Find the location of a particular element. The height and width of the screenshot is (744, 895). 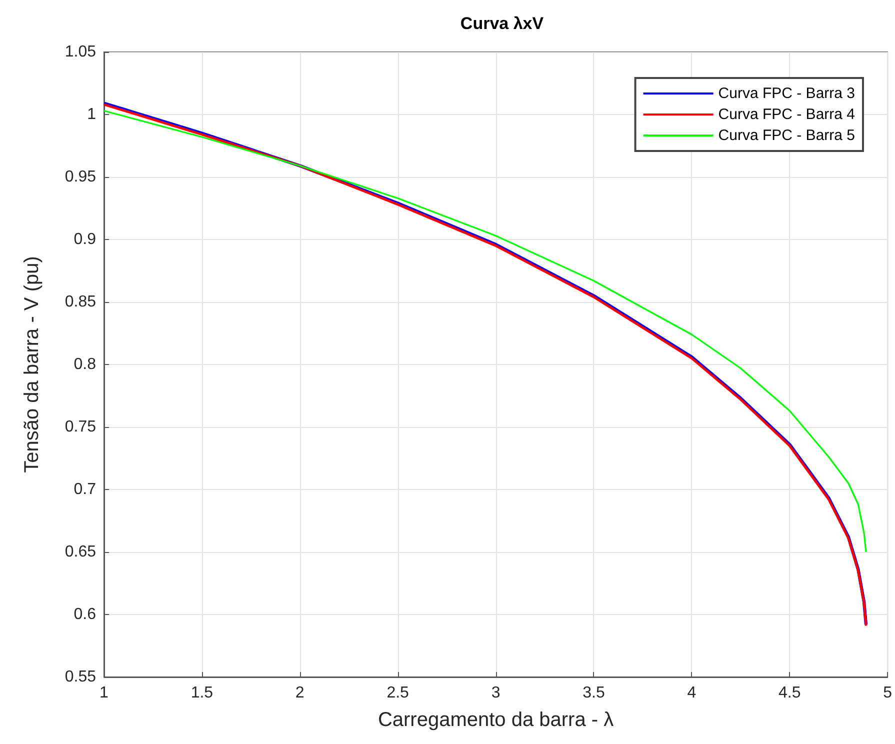

y-tick-label: 1.05 is located at coordinates (80, 52).